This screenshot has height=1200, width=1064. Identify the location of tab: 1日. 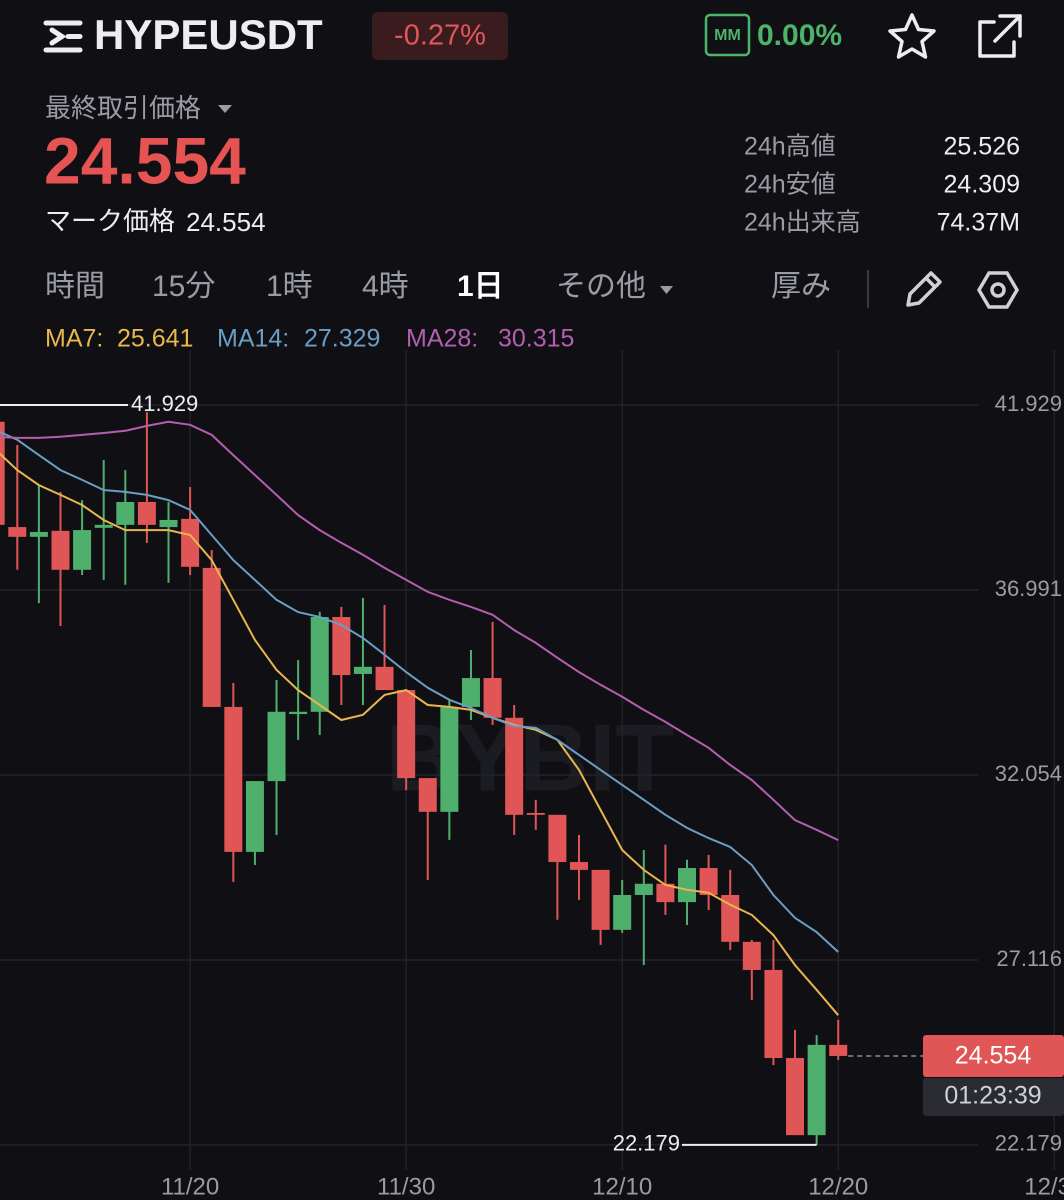
(480, 286).